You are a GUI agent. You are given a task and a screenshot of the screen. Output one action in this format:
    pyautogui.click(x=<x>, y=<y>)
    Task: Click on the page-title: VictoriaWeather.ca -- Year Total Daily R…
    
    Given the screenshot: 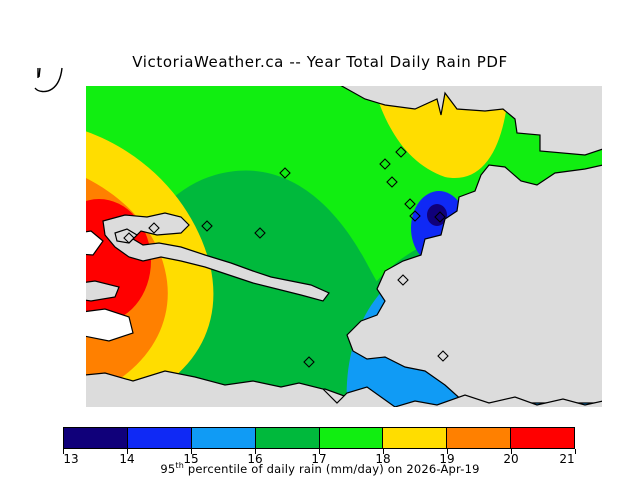 What is the action you would take?
    pyautogui.click(x=320, y=62)
    